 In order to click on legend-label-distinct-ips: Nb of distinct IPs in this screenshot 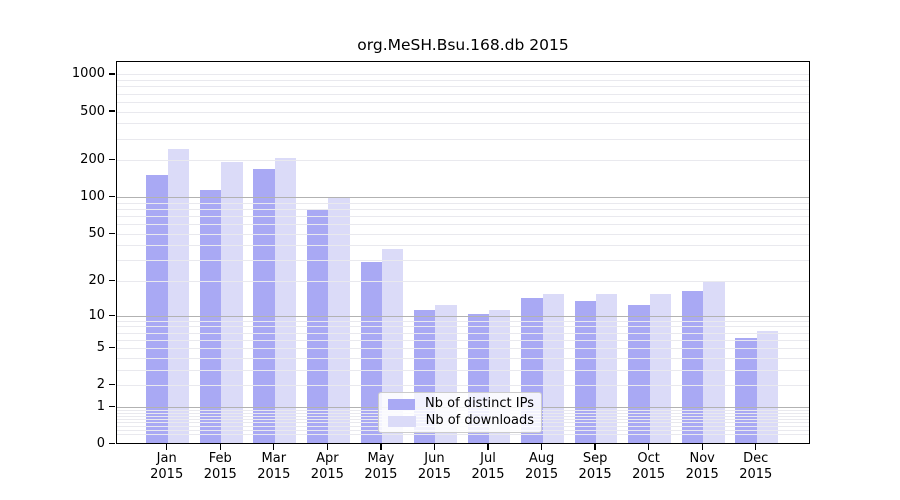, I will do `click(479, 403)`.